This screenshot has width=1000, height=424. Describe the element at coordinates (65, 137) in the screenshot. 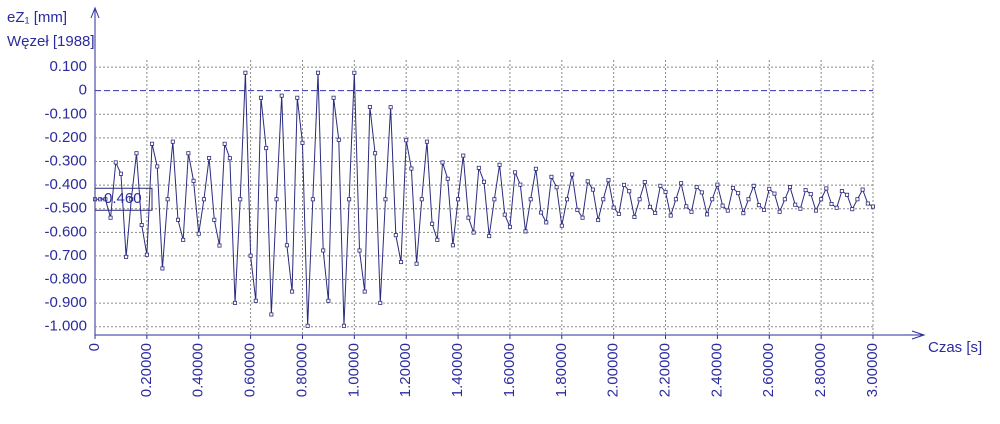

I see `y-tick-label: -0.200` at that location.